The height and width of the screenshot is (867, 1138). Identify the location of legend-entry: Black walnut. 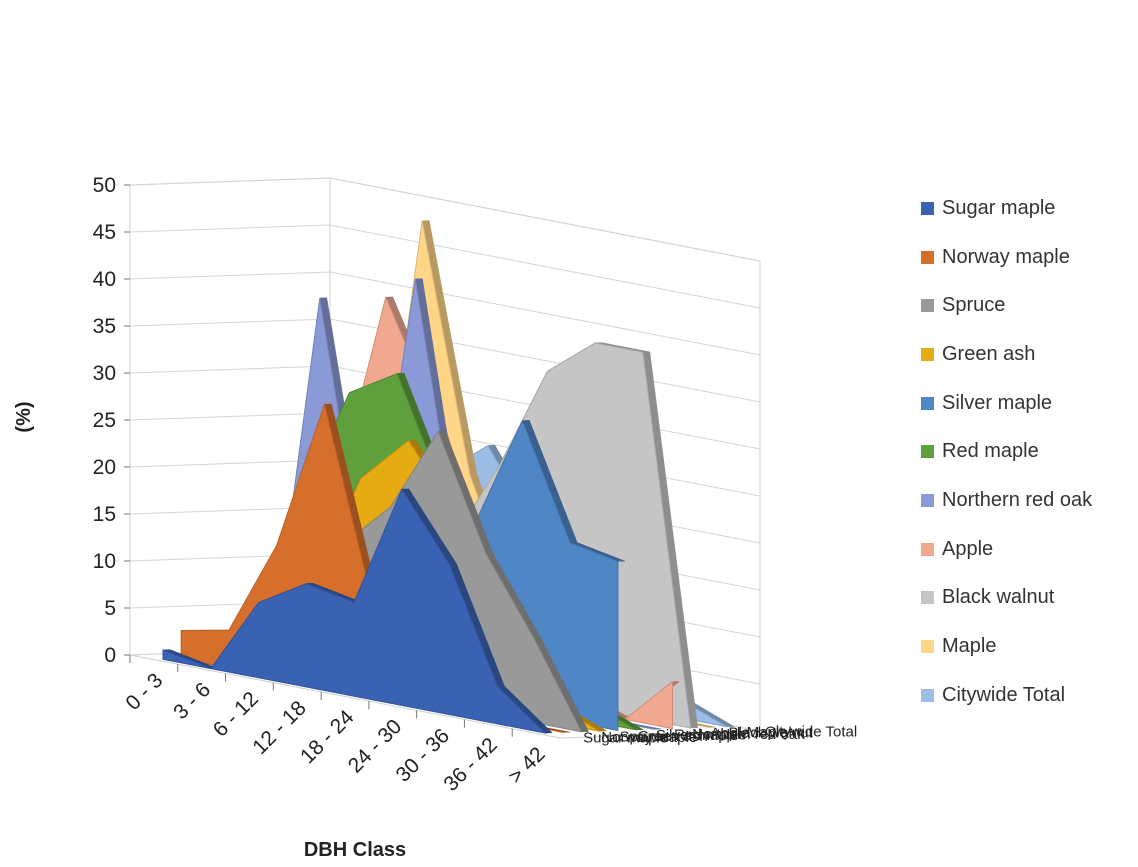
(1006, 598).